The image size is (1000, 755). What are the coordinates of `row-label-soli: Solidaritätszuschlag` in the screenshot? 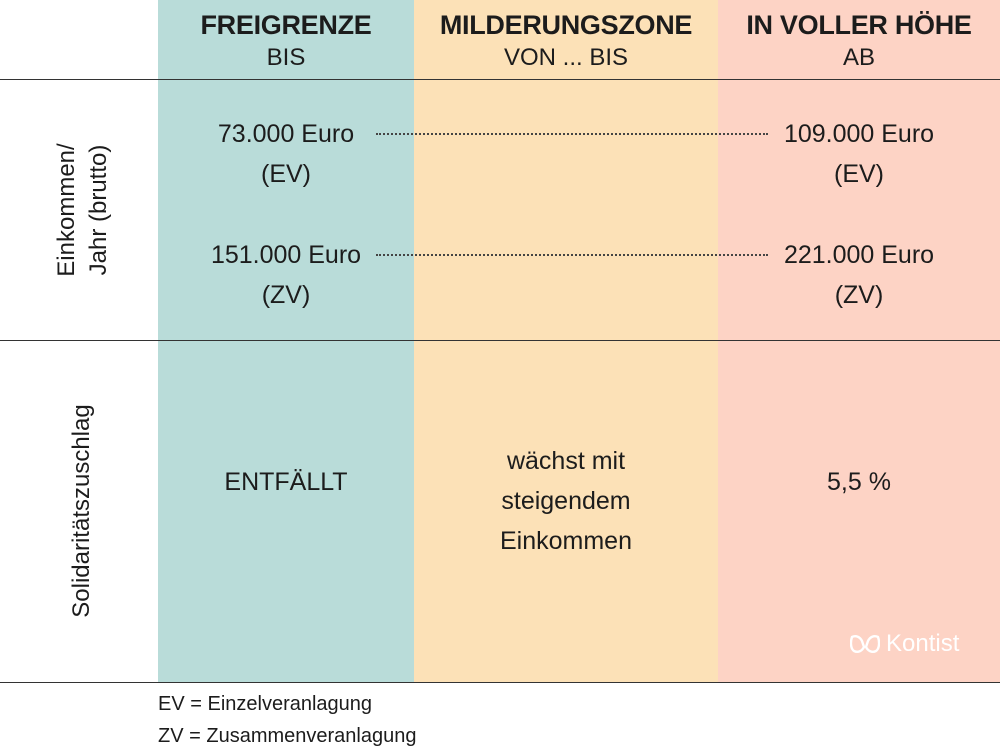 It's located at (81, 511).